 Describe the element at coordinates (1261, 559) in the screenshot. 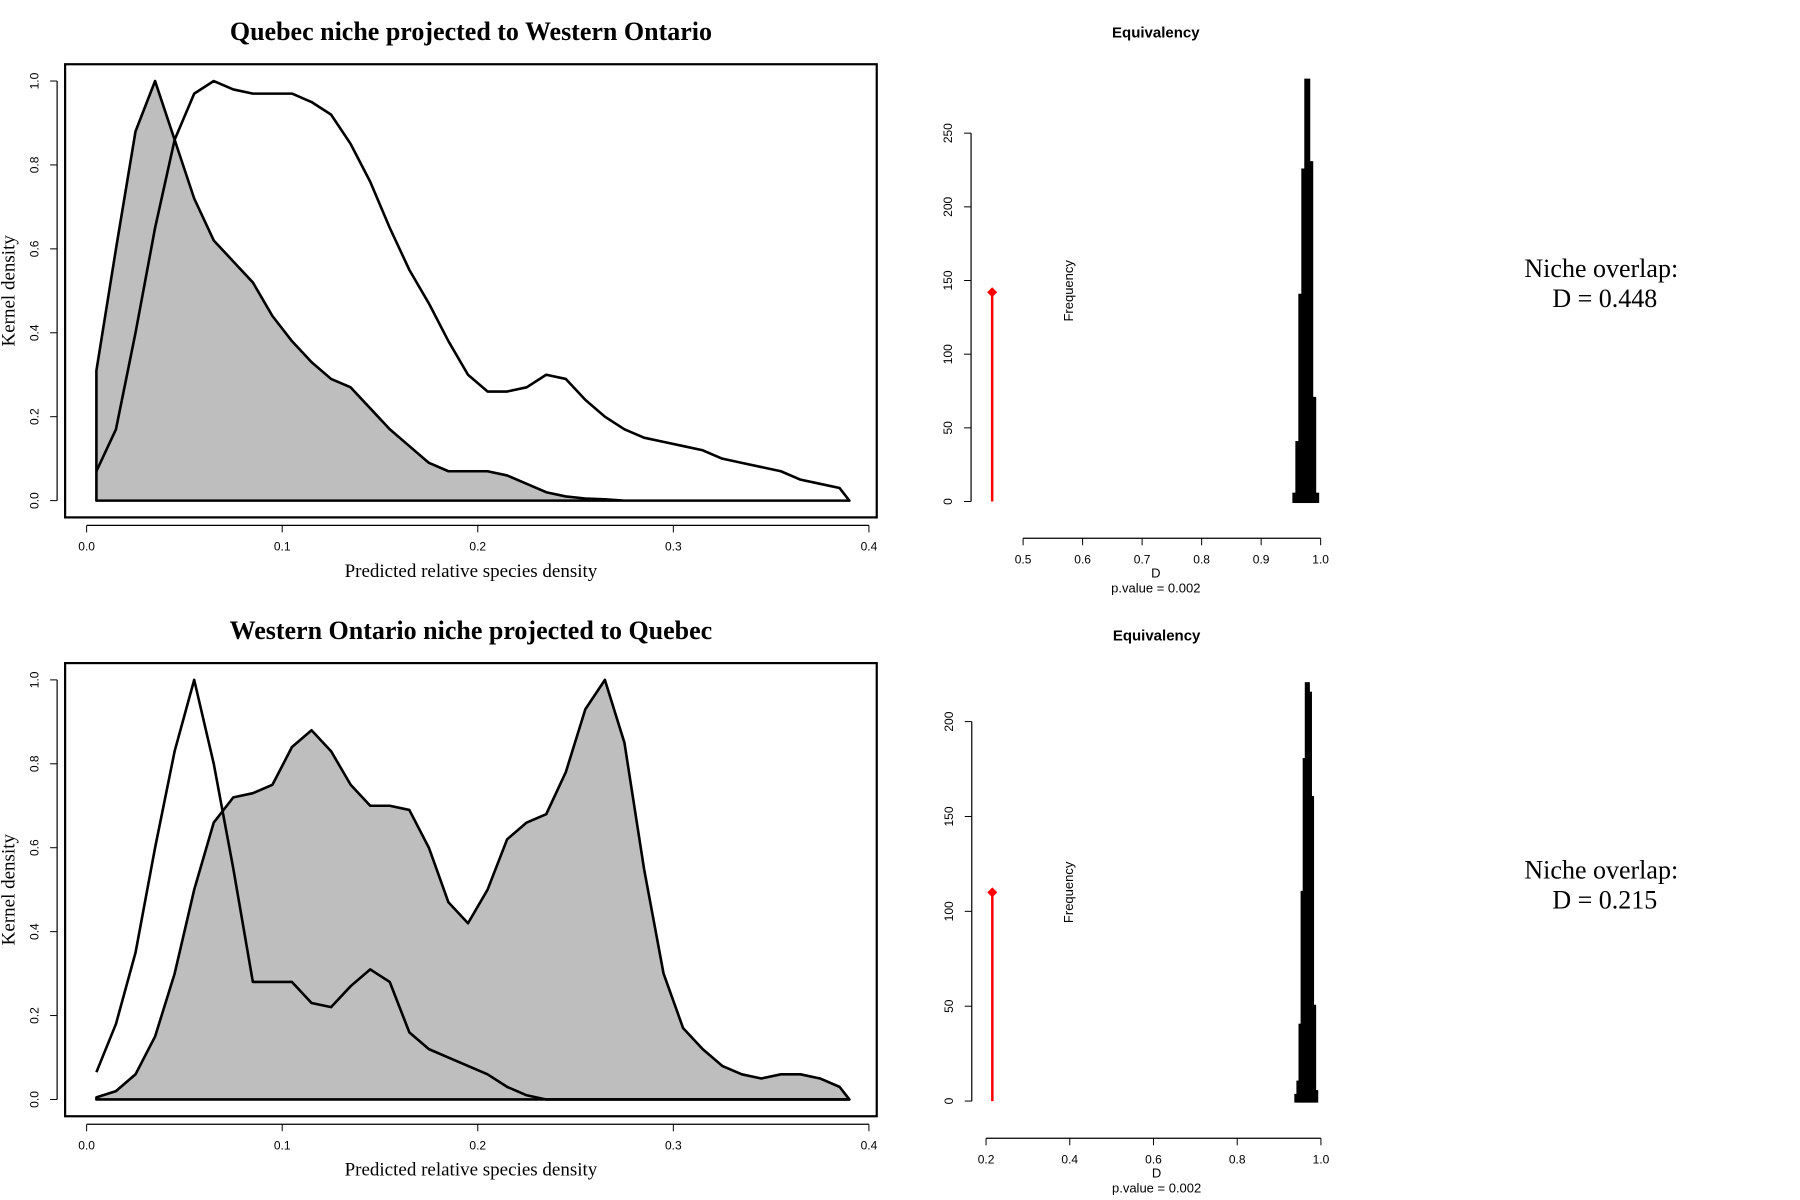

I see `x-tick-label: 0.9` at that location.